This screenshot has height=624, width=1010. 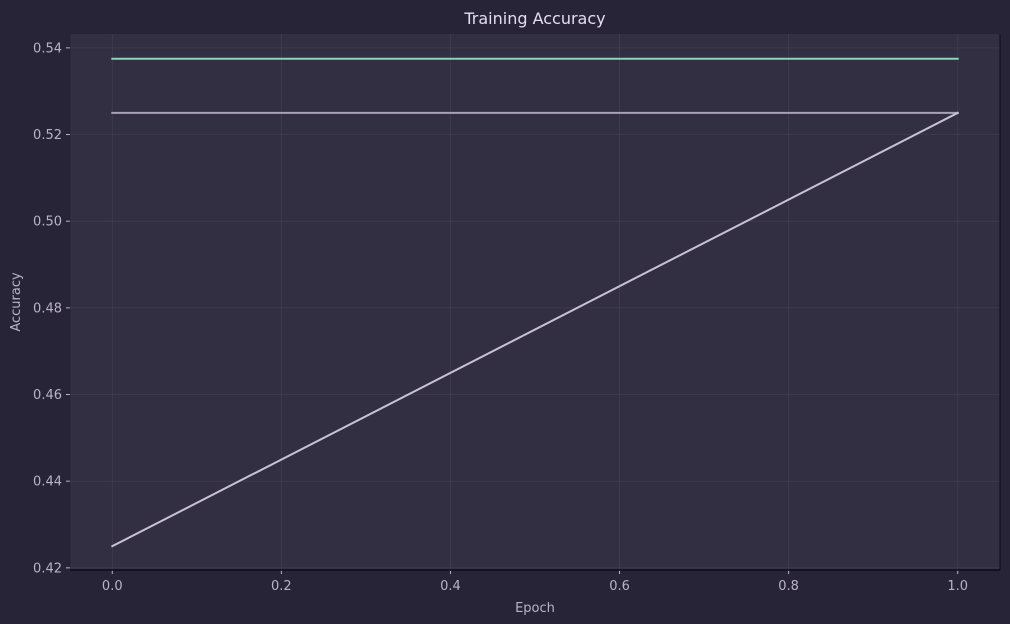 What do you see at coordinates (47, 568) in the screenshot?
I see `y-tick-label: 0.42` at bounding box center [47, 568].